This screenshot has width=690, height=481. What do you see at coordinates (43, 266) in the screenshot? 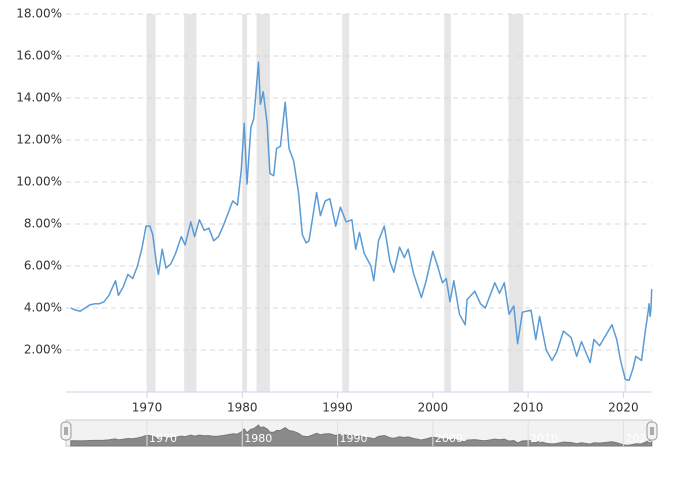
I see `y-tick-label: 6.00%` at bounding box center [43, 266].